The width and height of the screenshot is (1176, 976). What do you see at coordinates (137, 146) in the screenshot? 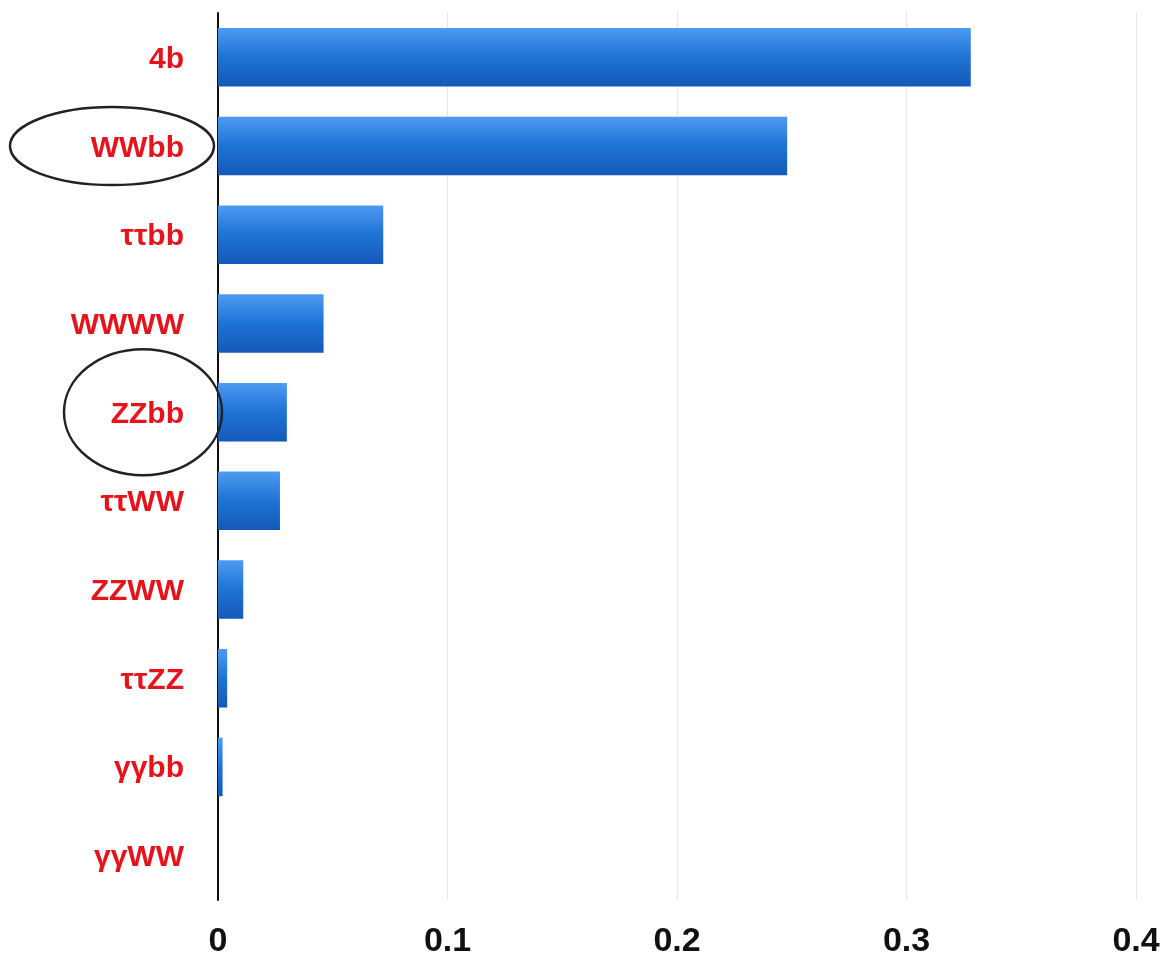
I see `y-tick-label: WWbb` at bounding box center [137, 146].